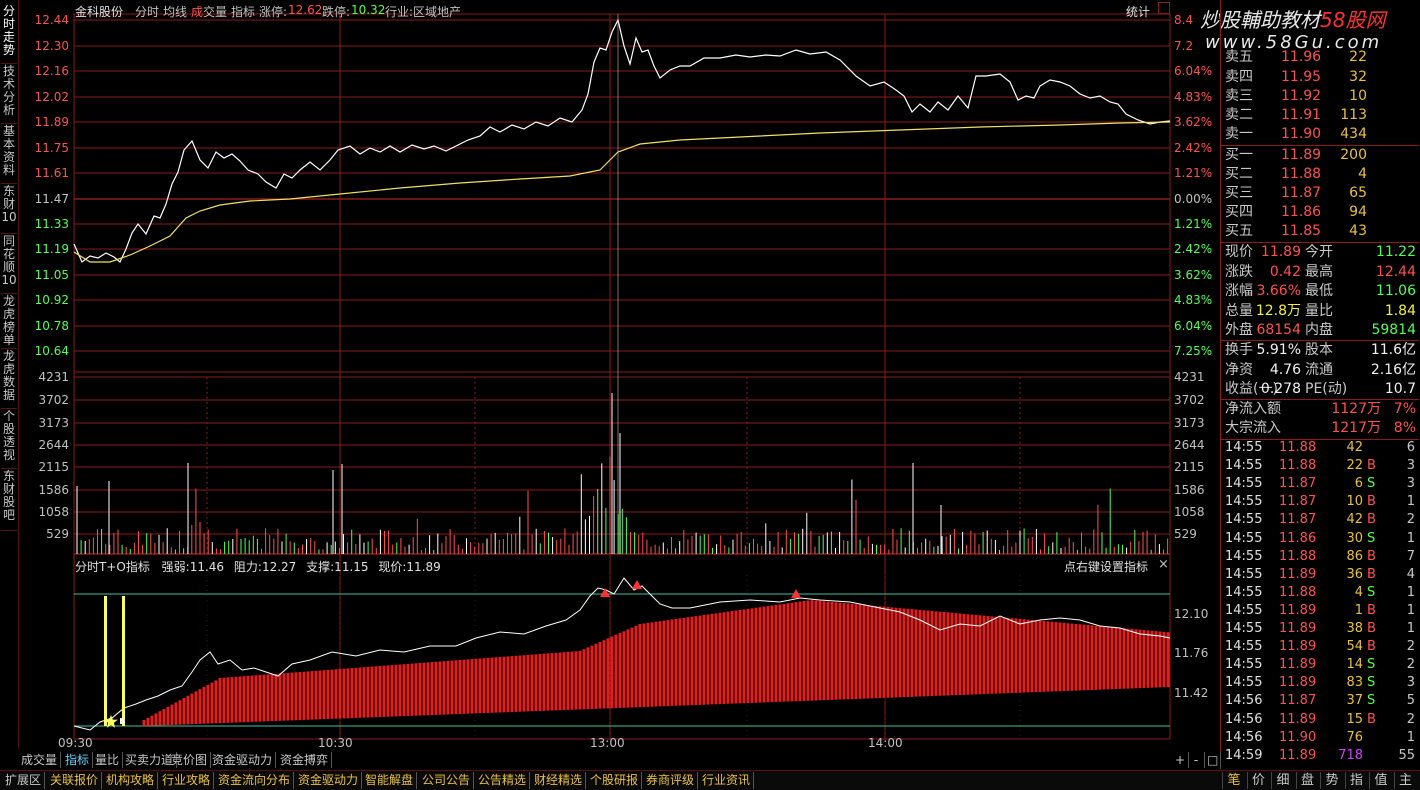 The image size is (1420, 790). What do you see at coordinates (1358, 484) in the screenshot?
I see `tick-volume: 6` at bounding box center [1358, 484].